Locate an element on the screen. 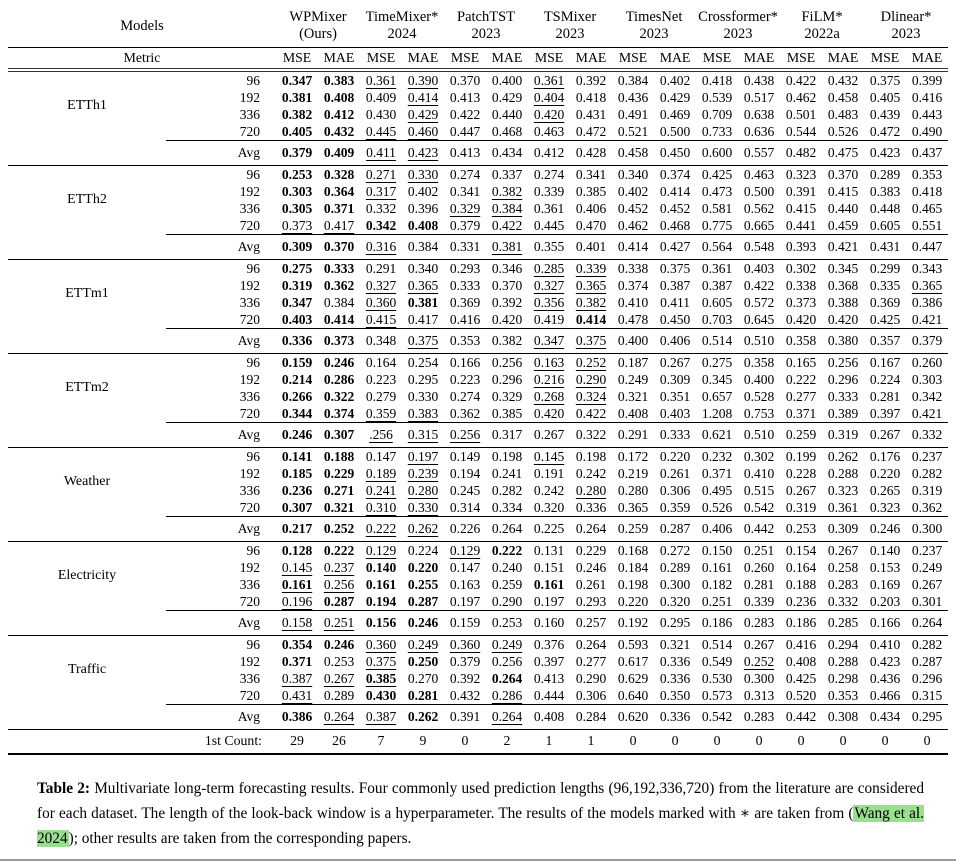 The width and height of the screenshot is (956, 862). metric-cell: 0.379 is located at coordinates (297, 153).